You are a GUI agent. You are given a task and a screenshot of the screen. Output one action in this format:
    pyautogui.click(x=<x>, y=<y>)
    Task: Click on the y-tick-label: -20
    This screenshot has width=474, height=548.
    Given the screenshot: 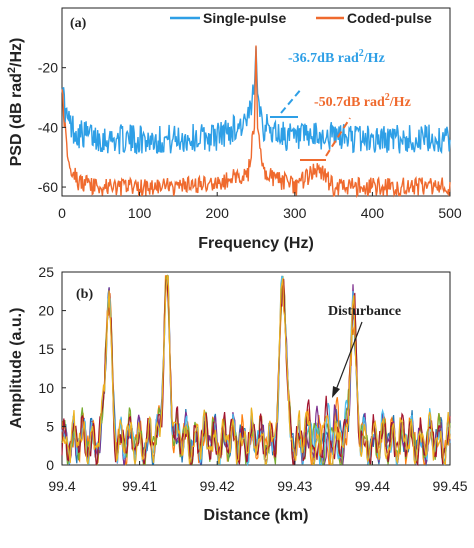 What is the action you would take?
    pyautogui.click(x=48, y=68)
    